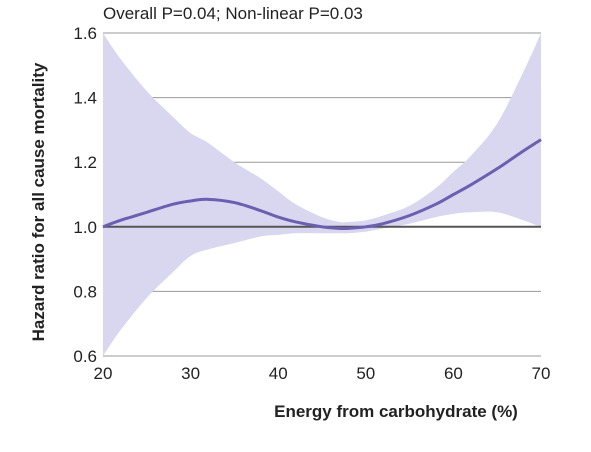 The width and height of the screenshot is (591, 452). What do you see at coordinates (85, 33) in the screenshot?
I see `y-tick-label: 1.6` at bounding box center [85, 33].